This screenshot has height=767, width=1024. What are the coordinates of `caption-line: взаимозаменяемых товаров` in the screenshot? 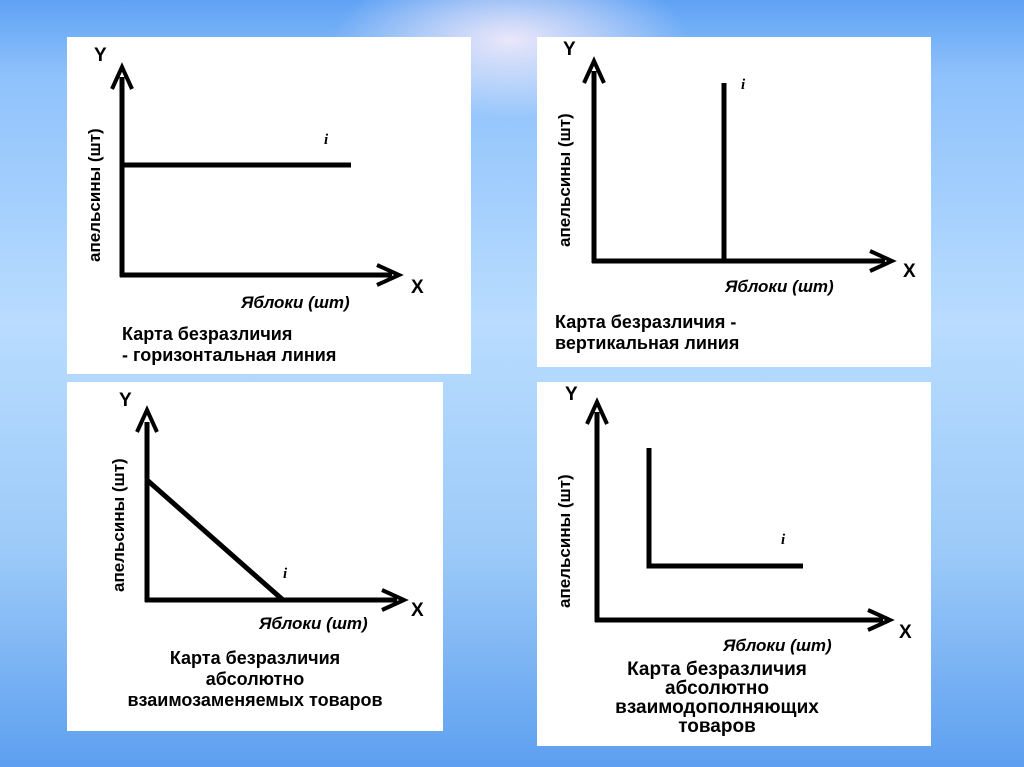 It's located at (255, 700).